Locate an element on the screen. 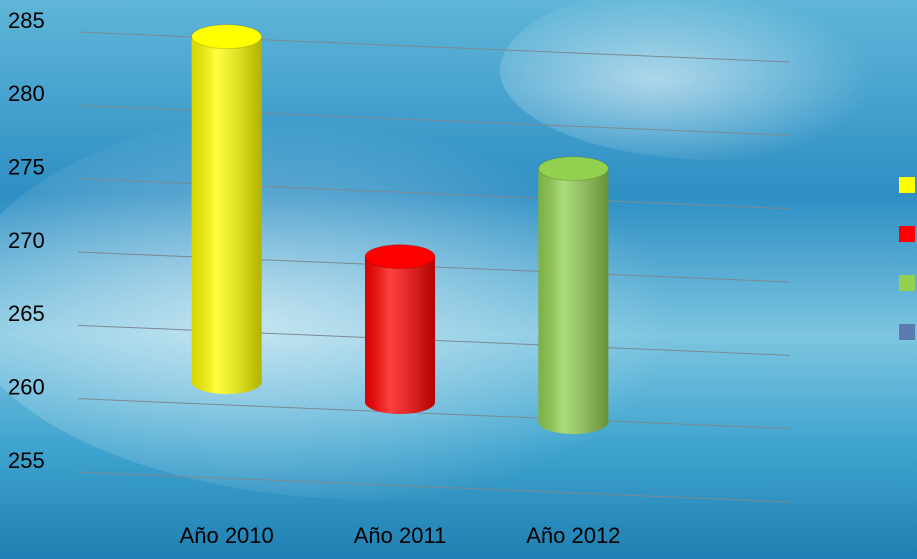 This screenshot has height=559, width=917. background-foam is located at coordinates (708, 80).